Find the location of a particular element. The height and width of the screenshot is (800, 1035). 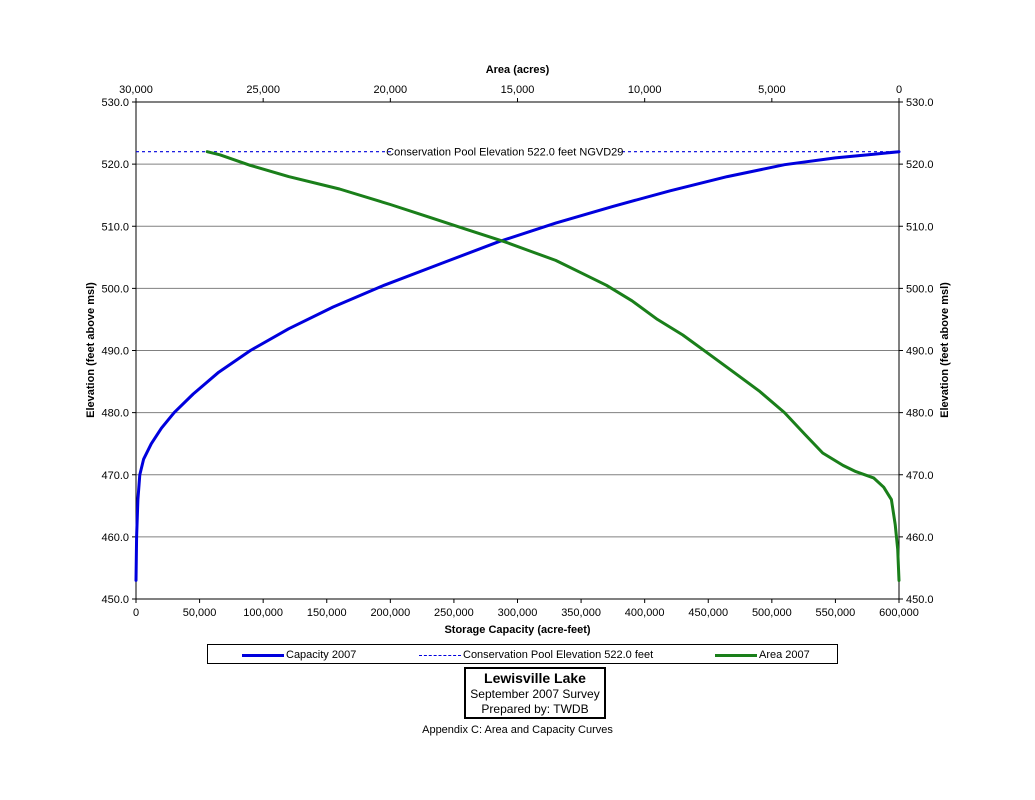

x-tick-label-9: 450,000 is located at coordinates (708, 613).